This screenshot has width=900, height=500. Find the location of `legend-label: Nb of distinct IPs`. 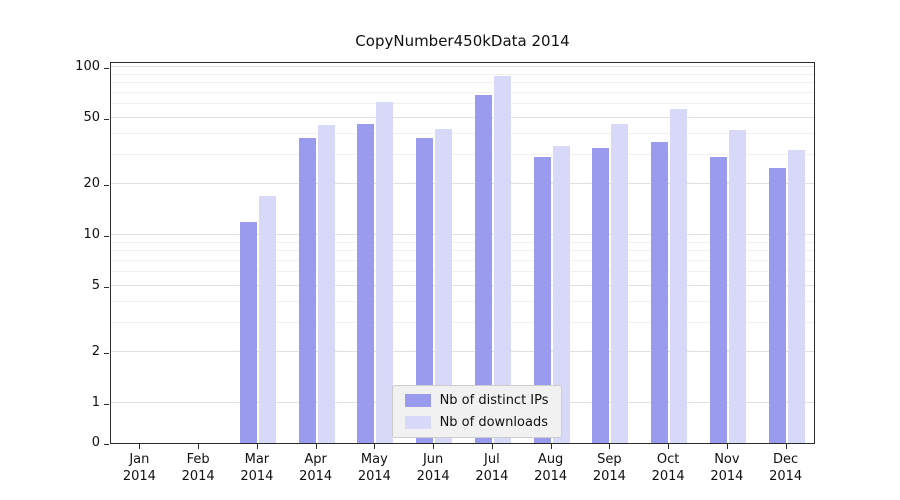

legend-label: Nb of distinct IPs is located at coordinates (494, 400).